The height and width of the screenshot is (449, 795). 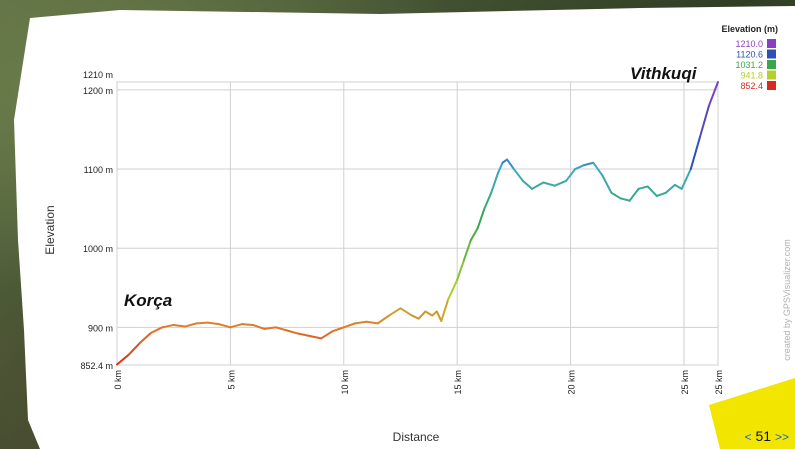 What do you see at coordinates (752, 413) in the screenshot?
I see `page-corner-tab` at bounding box center [752, 413].